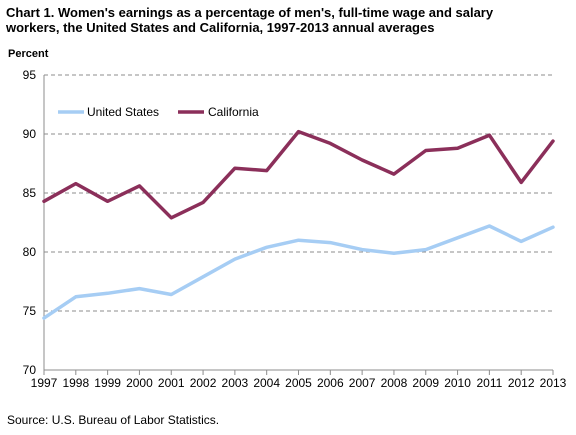  I want to click on y-tick-label-70: 70, so click(30, 370).